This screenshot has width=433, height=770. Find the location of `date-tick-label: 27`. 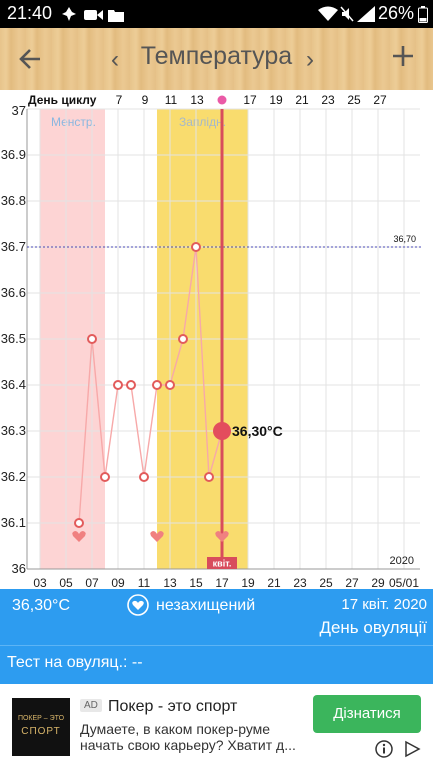

date-tick-label: 27 is located at coordinates (352, 582).